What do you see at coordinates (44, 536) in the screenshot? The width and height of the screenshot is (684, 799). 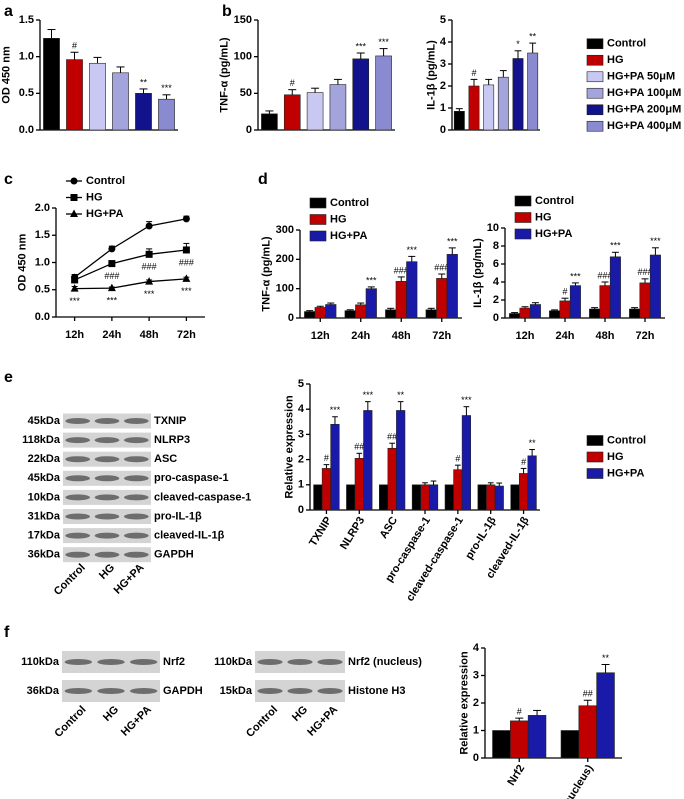 I see `molecular-weight: 17kDa` at bounding box center [44, 536].